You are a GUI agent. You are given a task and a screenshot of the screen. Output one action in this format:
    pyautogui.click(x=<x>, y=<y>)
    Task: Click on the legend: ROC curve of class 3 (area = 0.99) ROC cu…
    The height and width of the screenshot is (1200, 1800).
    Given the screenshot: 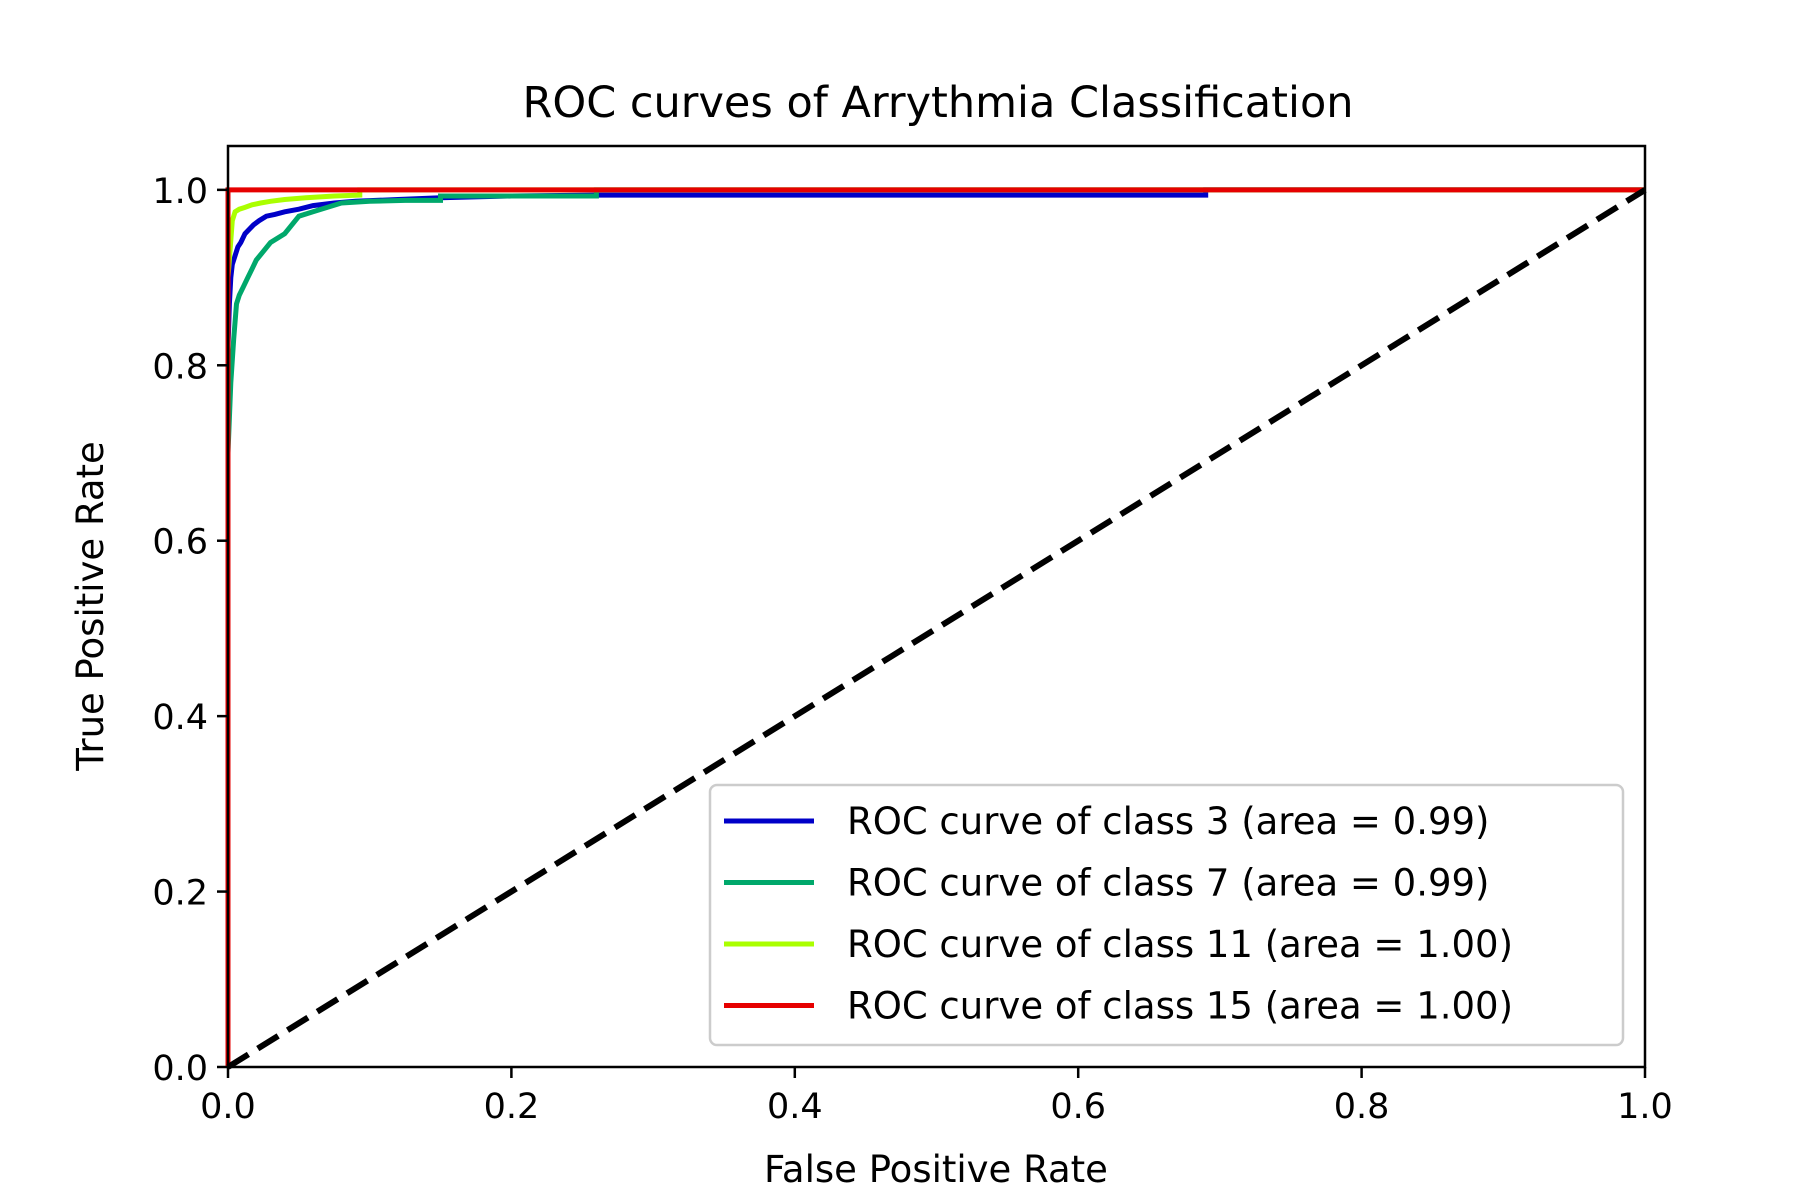 What is the action you would take?
    pyautogui.click(x=1166, y=915)
    